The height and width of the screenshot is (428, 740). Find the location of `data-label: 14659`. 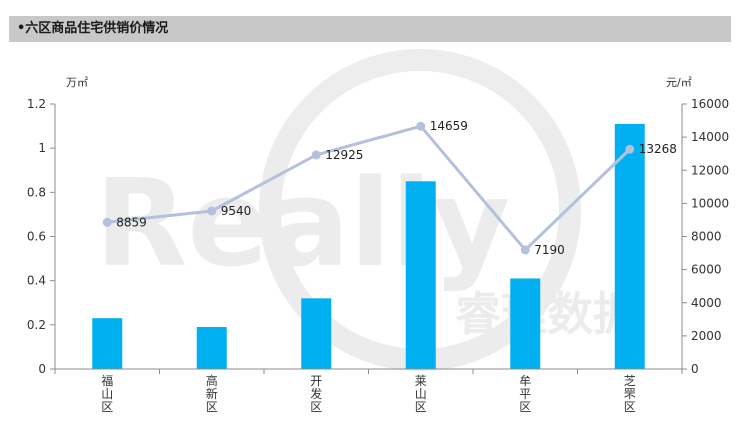

data-label: 14659 is located at coordinates (449, 126).